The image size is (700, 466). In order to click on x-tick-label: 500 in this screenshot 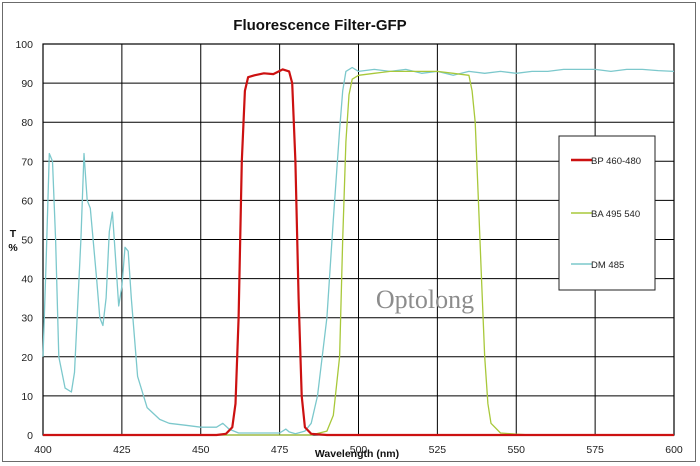, I will do `click(359, 450)`.